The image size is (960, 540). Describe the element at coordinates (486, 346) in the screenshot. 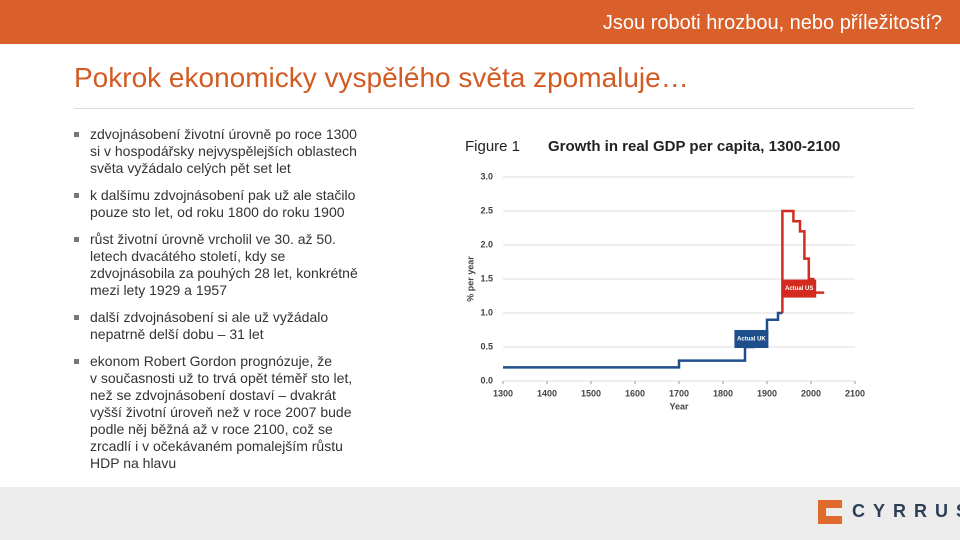

I see `y-tick-label: 0.5` at that location.